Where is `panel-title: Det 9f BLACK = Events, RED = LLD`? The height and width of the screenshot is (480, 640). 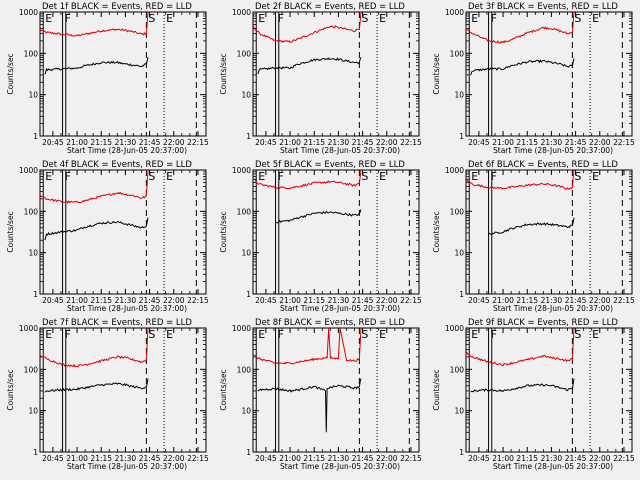 panel-title: Det 9f BLACK = Events, RED = LLD is located at coordinates (543, 323).